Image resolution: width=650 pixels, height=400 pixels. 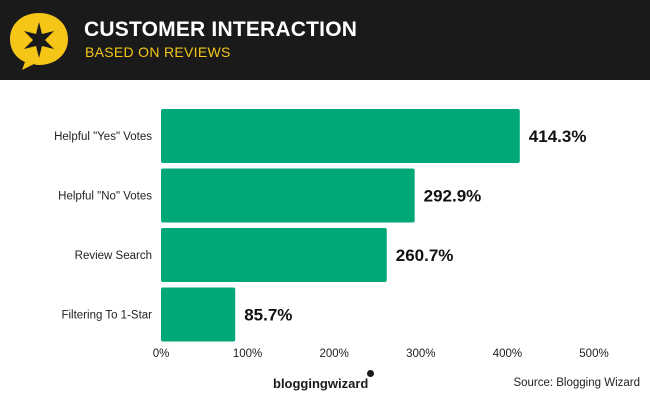 I want to click on category-label: Helpful "Yes" Votes, so click(x=103, y=137).